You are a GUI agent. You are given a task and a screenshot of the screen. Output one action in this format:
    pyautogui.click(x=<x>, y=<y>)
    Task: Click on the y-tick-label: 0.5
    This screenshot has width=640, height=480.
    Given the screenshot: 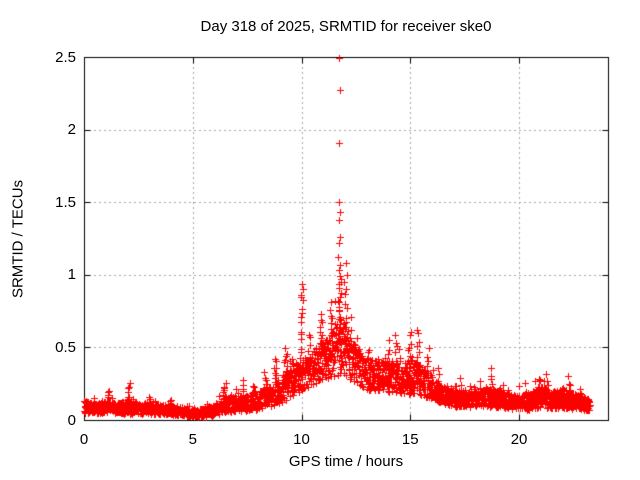 What is the action you would take?
    pyautogui.click(x=65, y=347)
    